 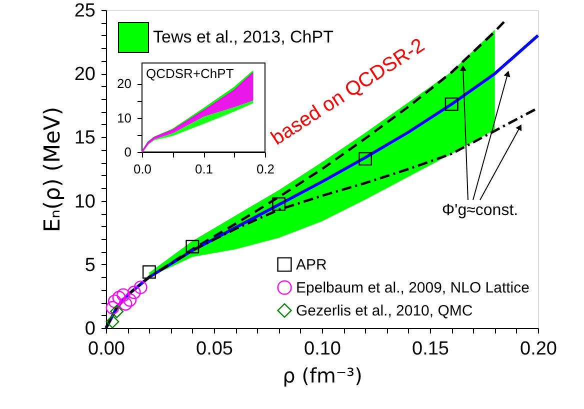 What do you see at coordinates (322, 376) in the screenshot?
I see `x-axis-title: ρ (fm⁻³)` at bounding box center [322, 376].